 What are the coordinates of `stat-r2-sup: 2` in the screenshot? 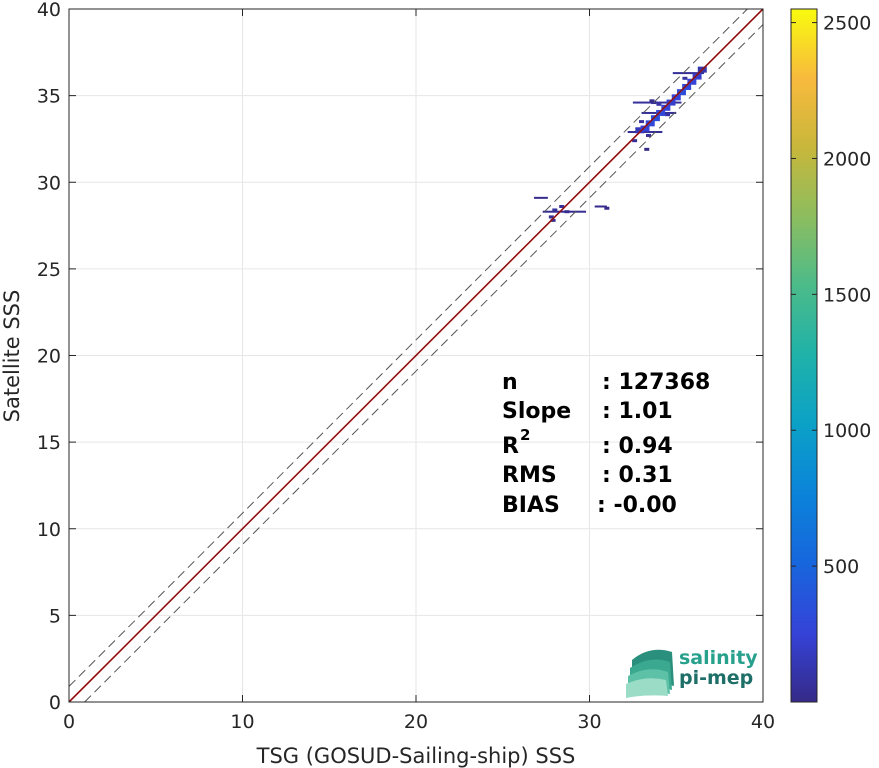 It's located at (525, 435).